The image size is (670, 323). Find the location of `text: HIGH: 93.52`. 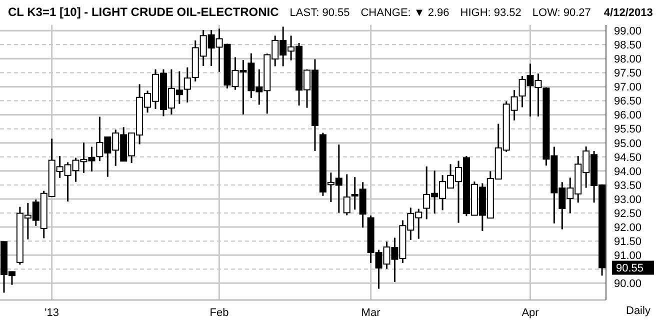

text: HIGH: 93.52 is located at coordinates (491, 13).